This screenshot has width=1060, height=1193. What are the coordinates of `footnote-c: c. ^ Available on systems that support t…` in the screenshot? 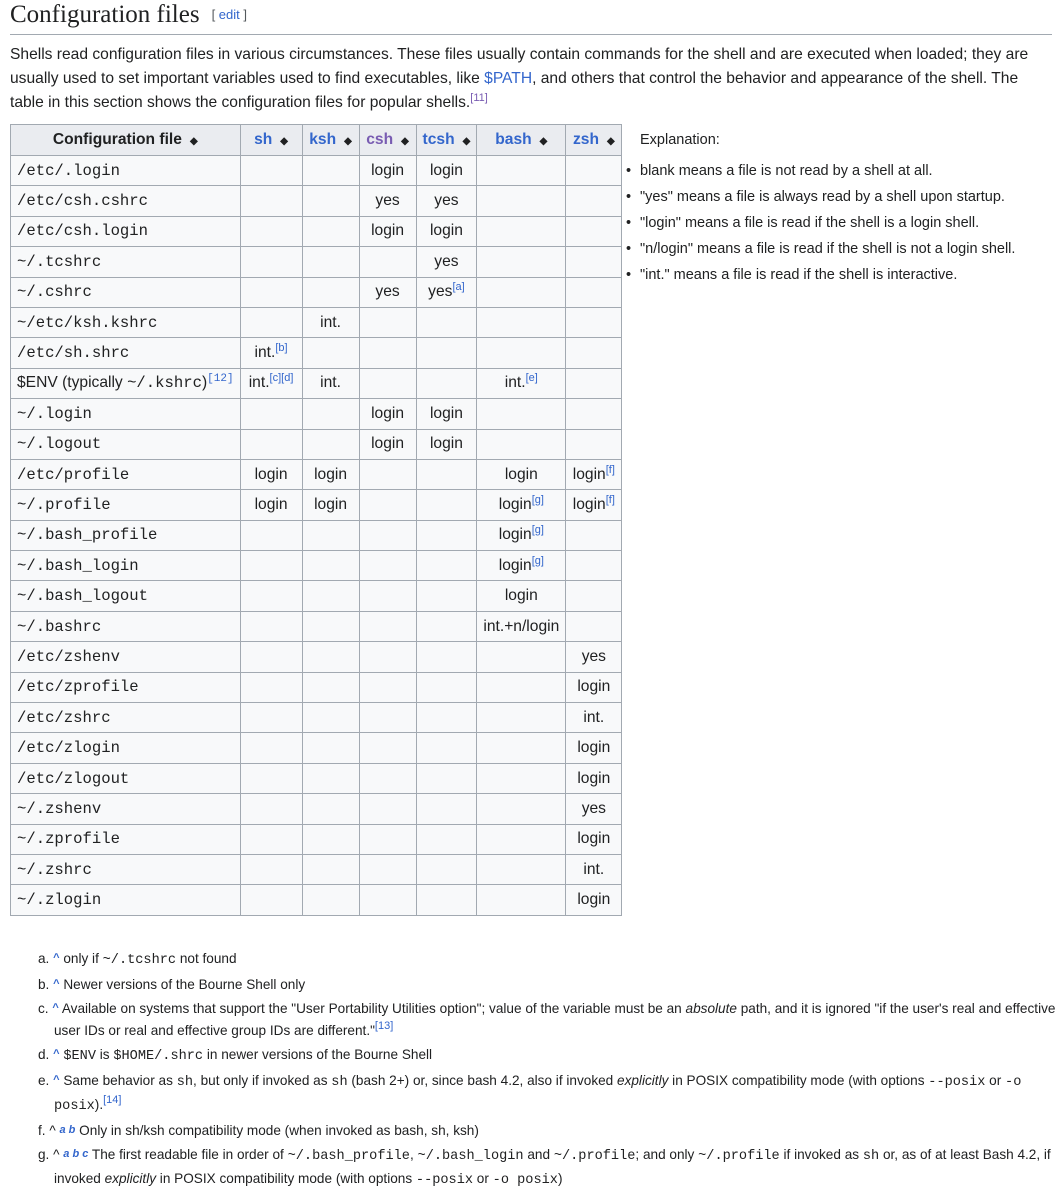 It's located at (547, 1019).